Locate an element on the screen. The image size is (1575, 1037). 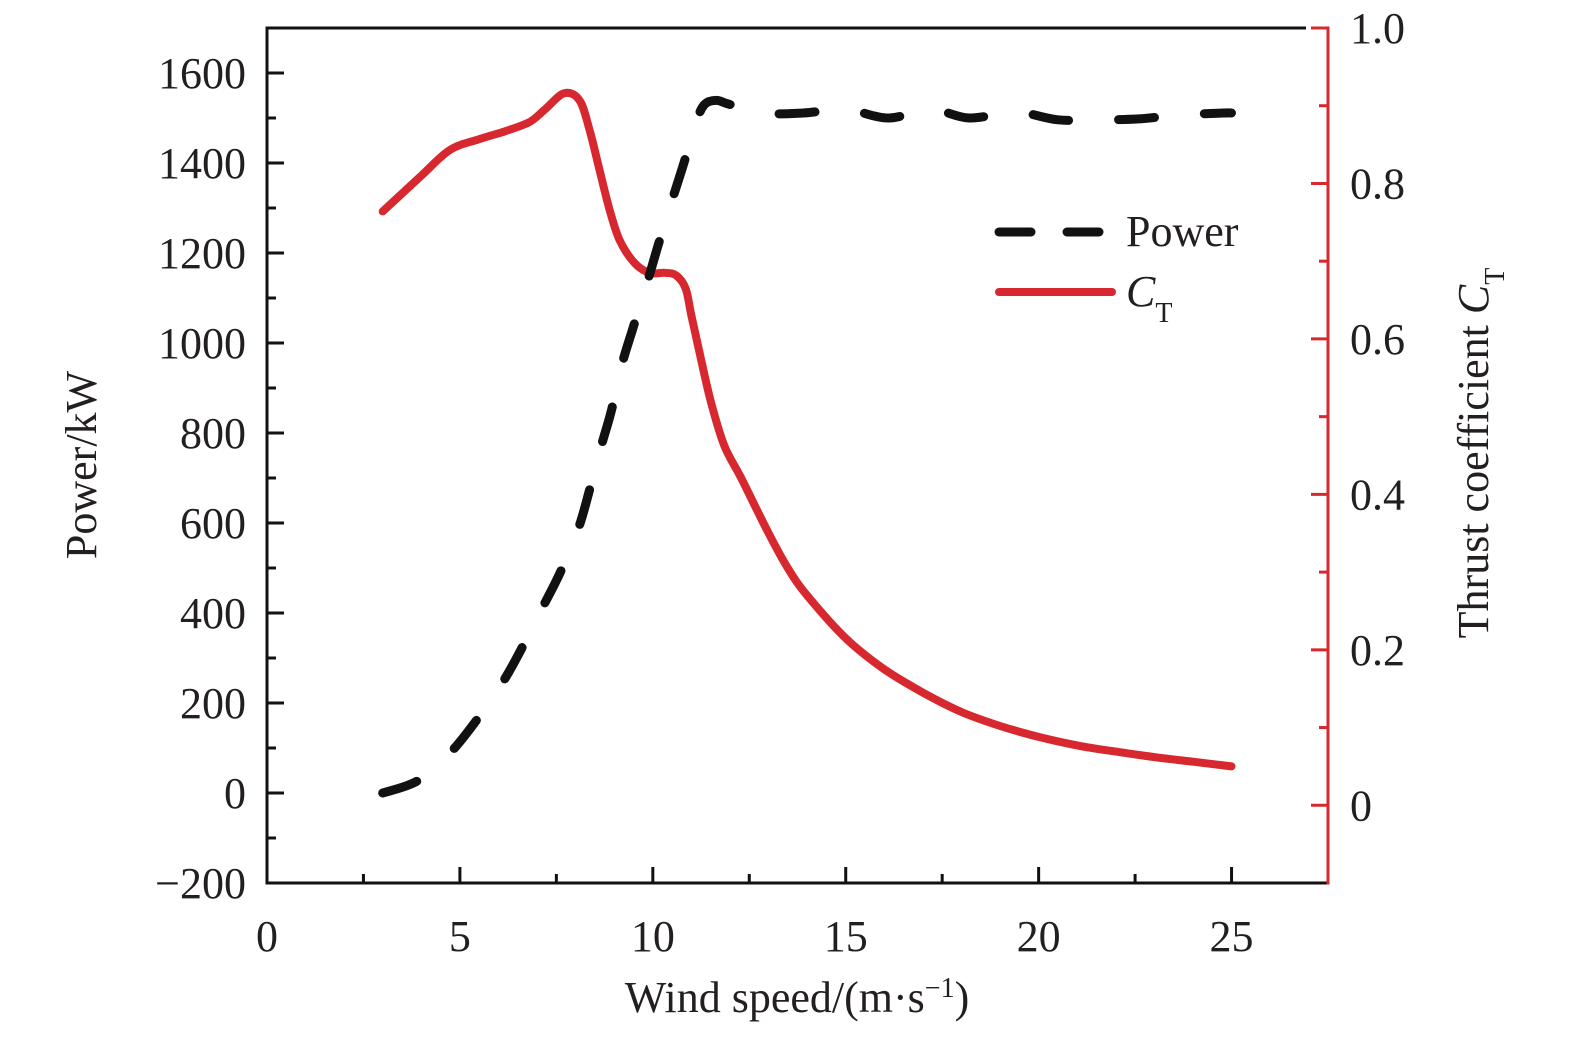
legend-label-power: Power is located at coordinates (1182, 231).